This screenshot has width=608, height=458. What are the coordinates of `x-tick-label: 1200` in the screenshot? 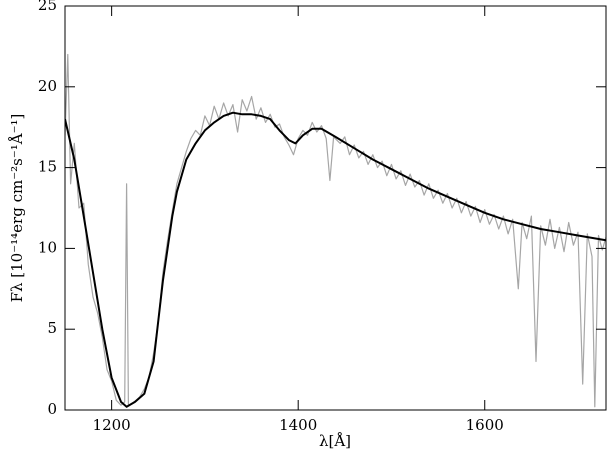 It's located at (112, 425).